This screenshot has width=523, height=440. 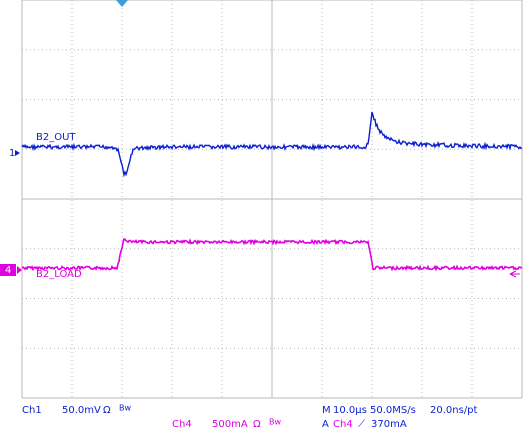 What do you see at coordinates (257, 424) in the screenshot?
I see `ch4-impedance: Ω` at bounding box center [257, 424].